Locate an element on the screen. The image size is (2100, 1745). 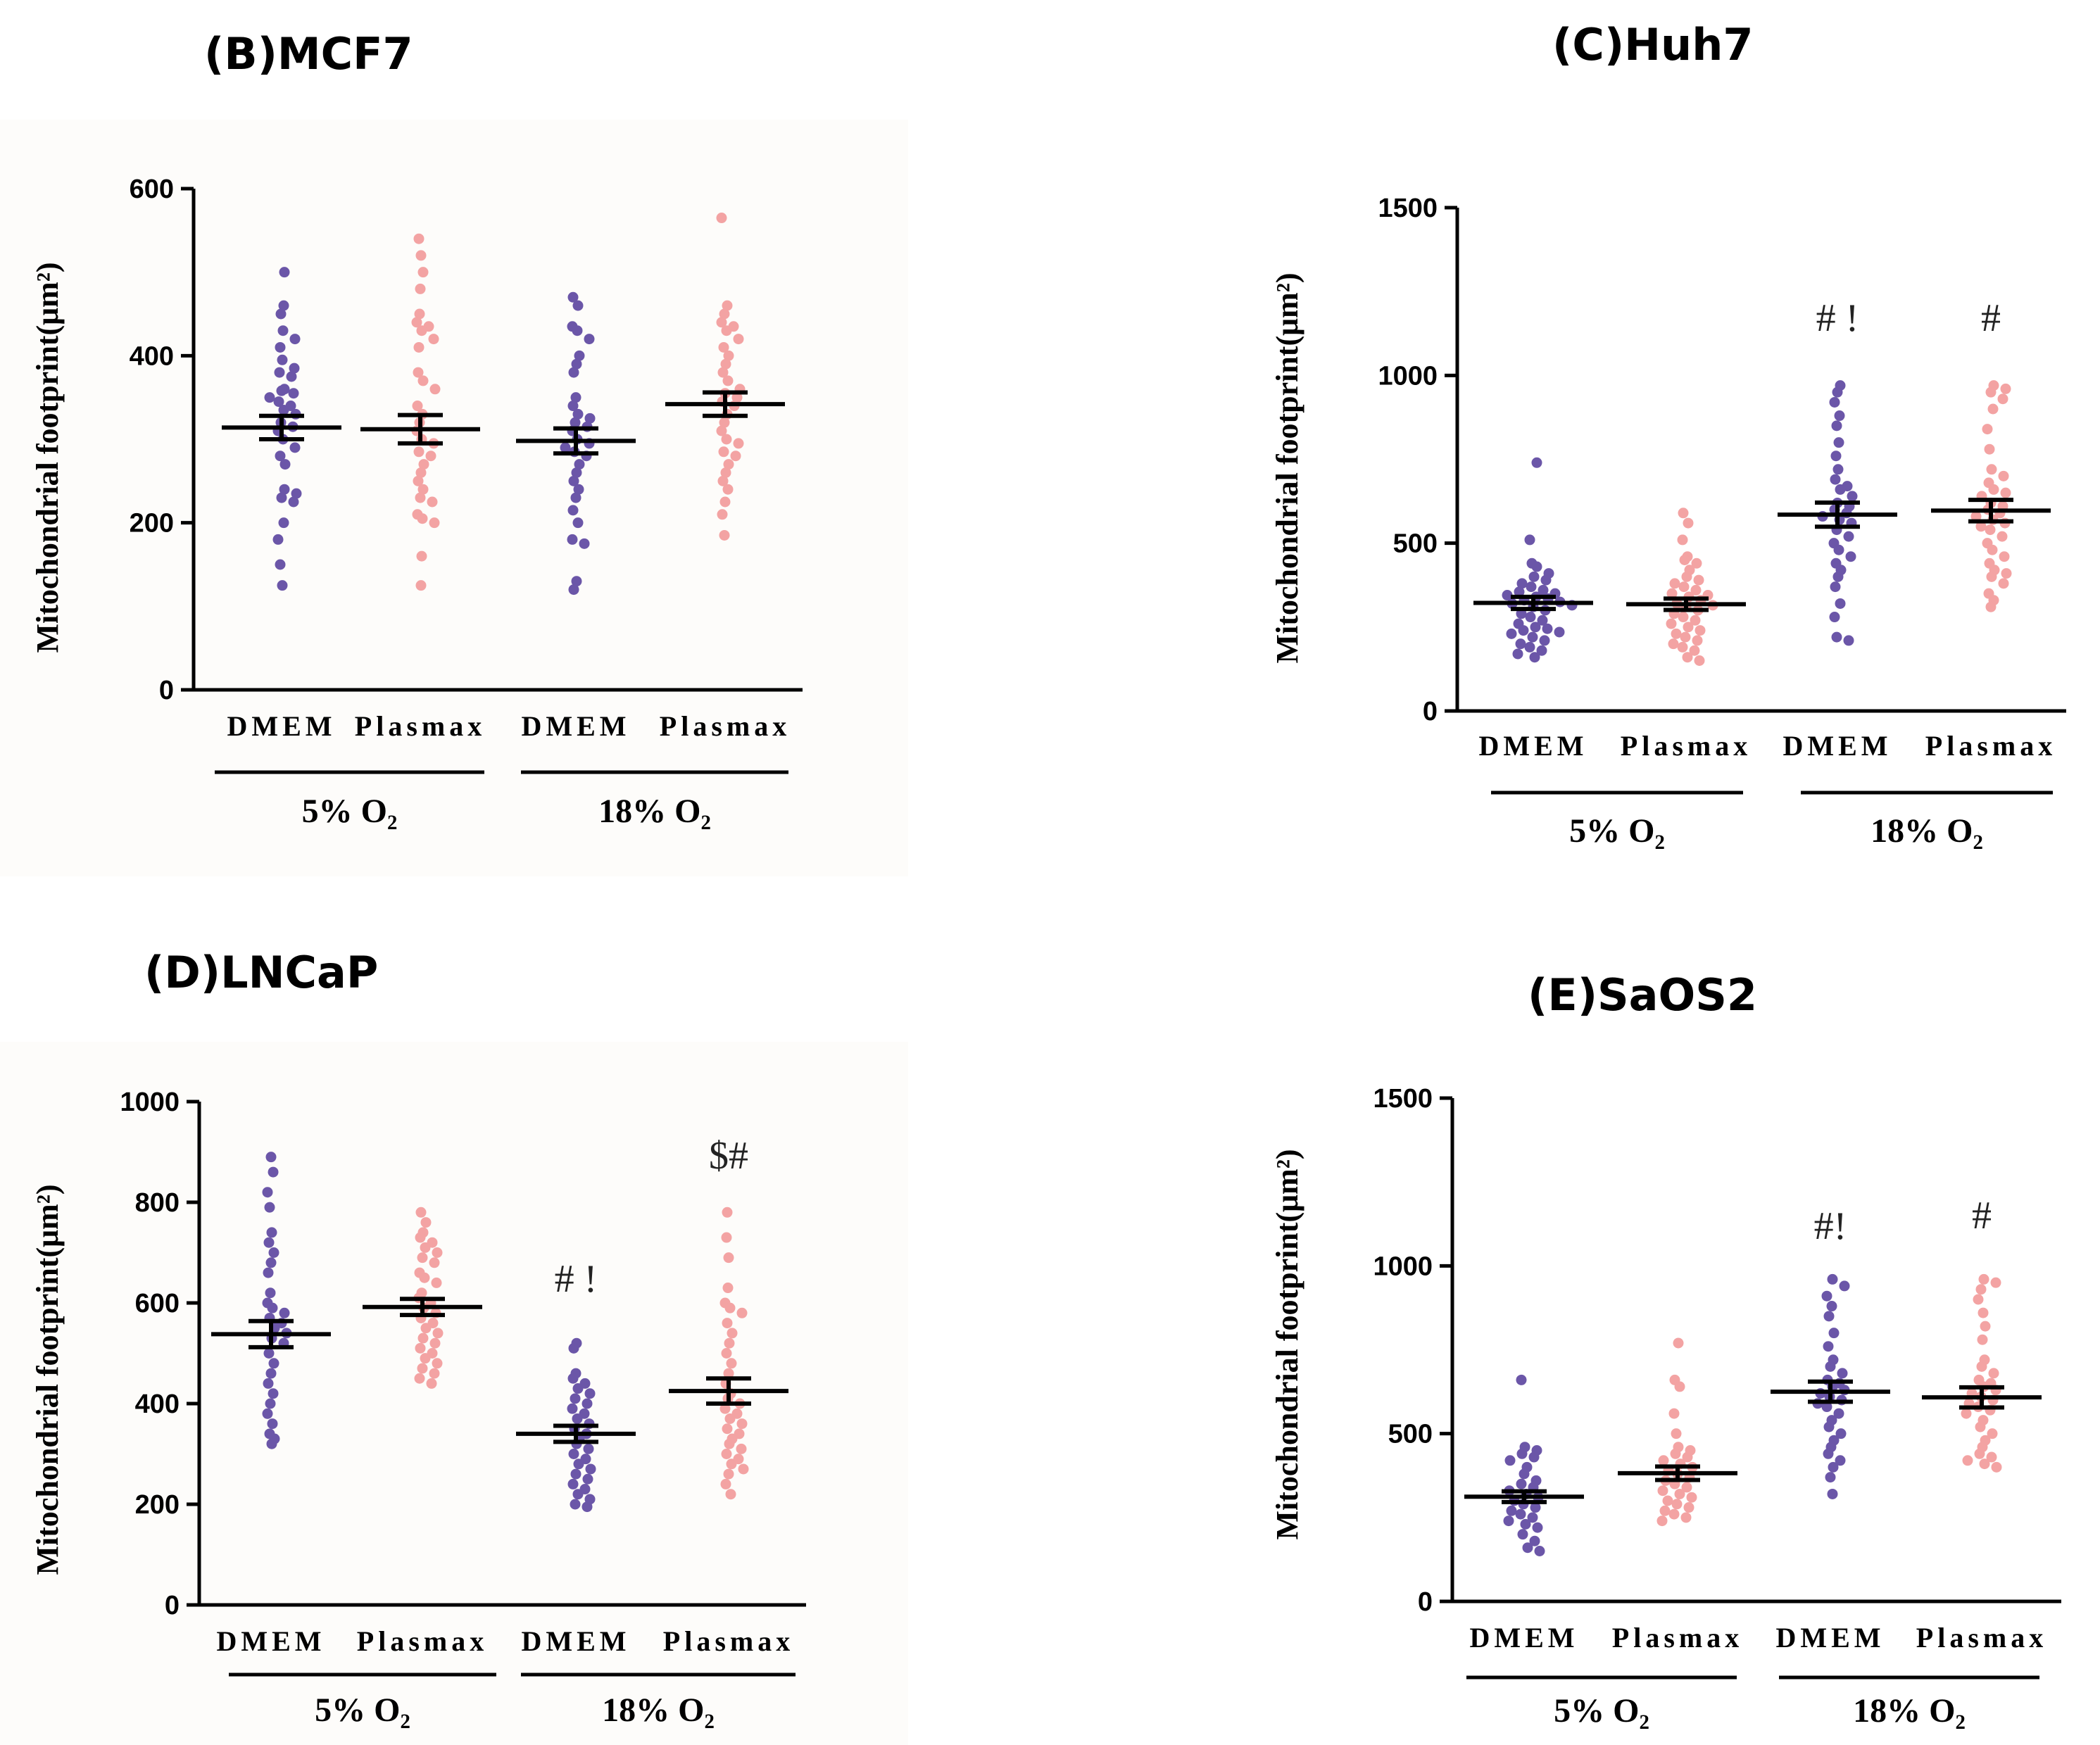
significance-annotation: #! is located at coordinates (1830, 1226).